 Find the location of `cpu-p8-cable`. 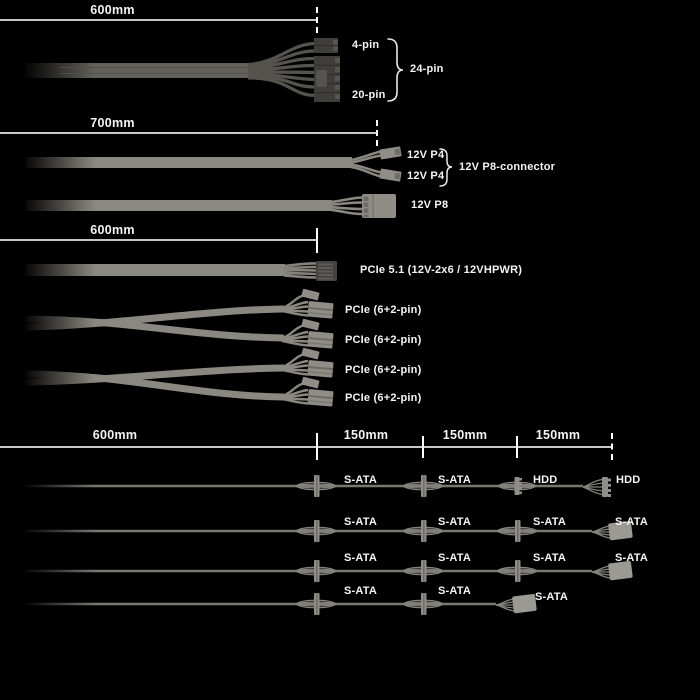

cpu-p8-cable is located at coordinates (210, 206).